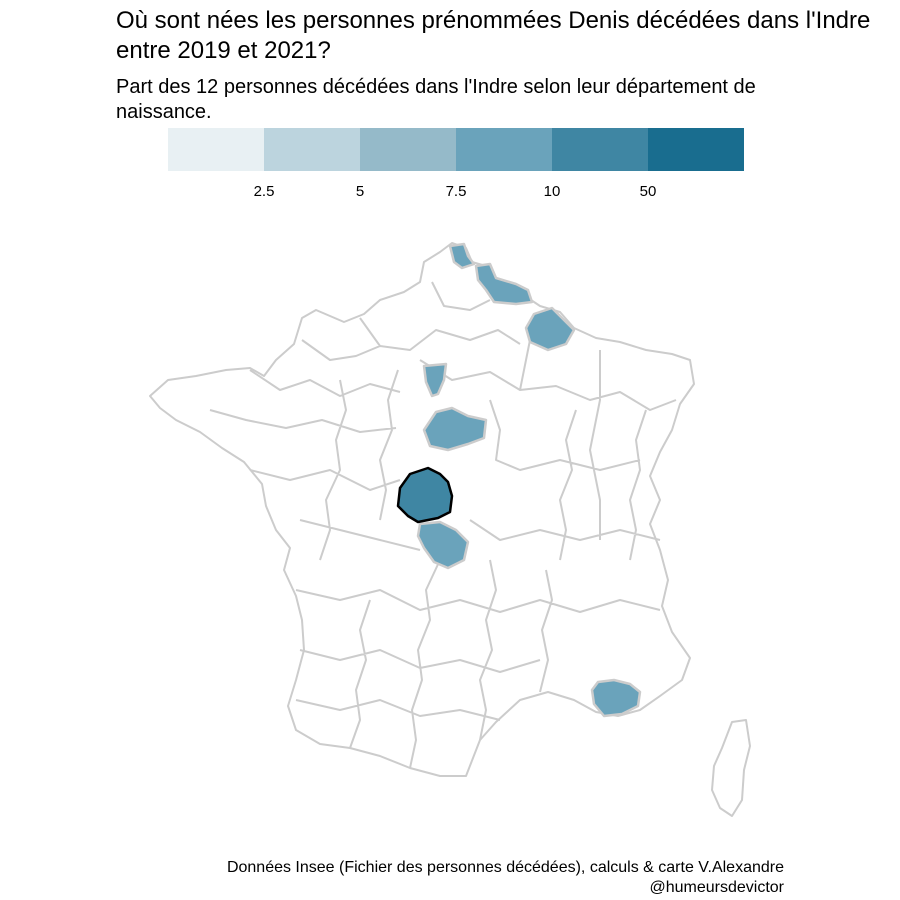 This screenshot has width=900, height=900. I want to click on corsica-outline, so click(731, 768).